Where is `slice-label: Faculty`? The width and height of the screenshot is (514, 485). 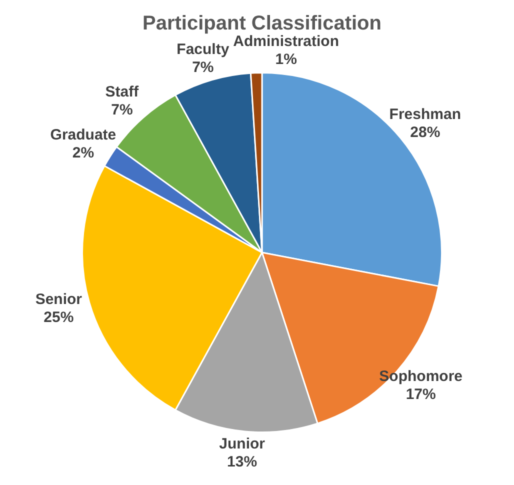
slice-label: Faculty is located at coordinates (203, 49).